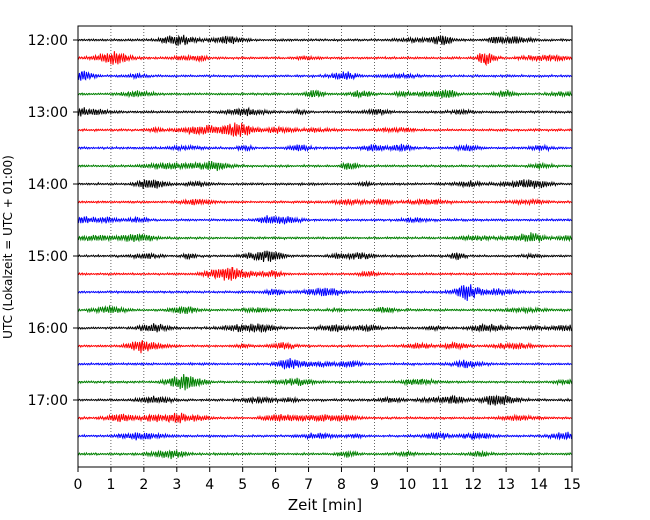 The height and width of the screenshot is (520, 650). I want to click on x-tick-label-0: 0, so click(78, 485).